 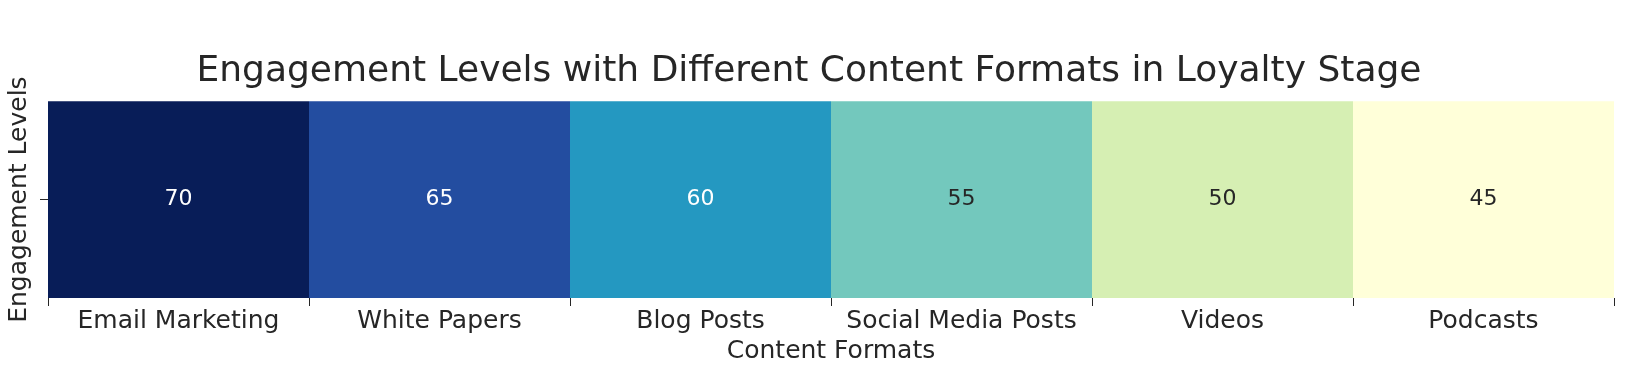 What do you see at coordinates (809, 68) in the screenshot?
I see `chart-title: Engagement Levels with Different Content Formats in Loyalty Stage` at bounding box center [809, 68].